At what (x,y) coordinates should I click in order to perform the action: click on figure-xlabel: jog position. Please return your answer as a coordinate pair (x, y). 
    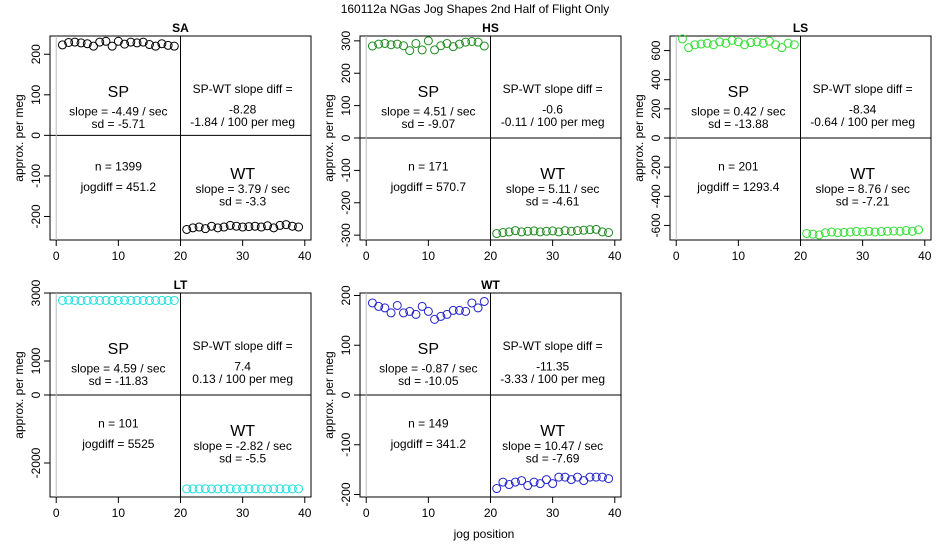
    Looking at the image, I should click on (484, 534).